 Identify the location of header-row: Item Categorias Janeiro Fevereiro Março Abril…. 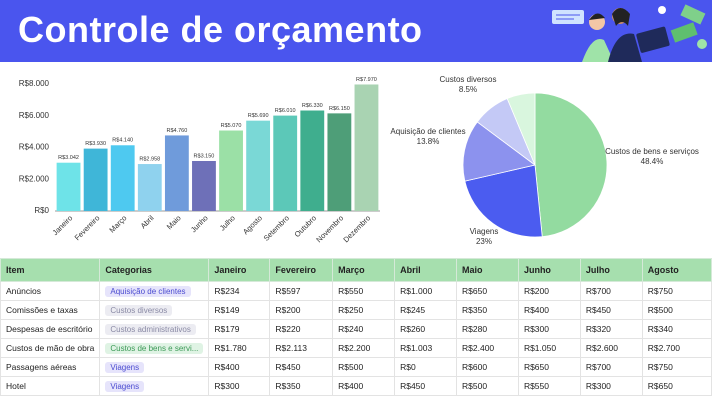
(356, 270).